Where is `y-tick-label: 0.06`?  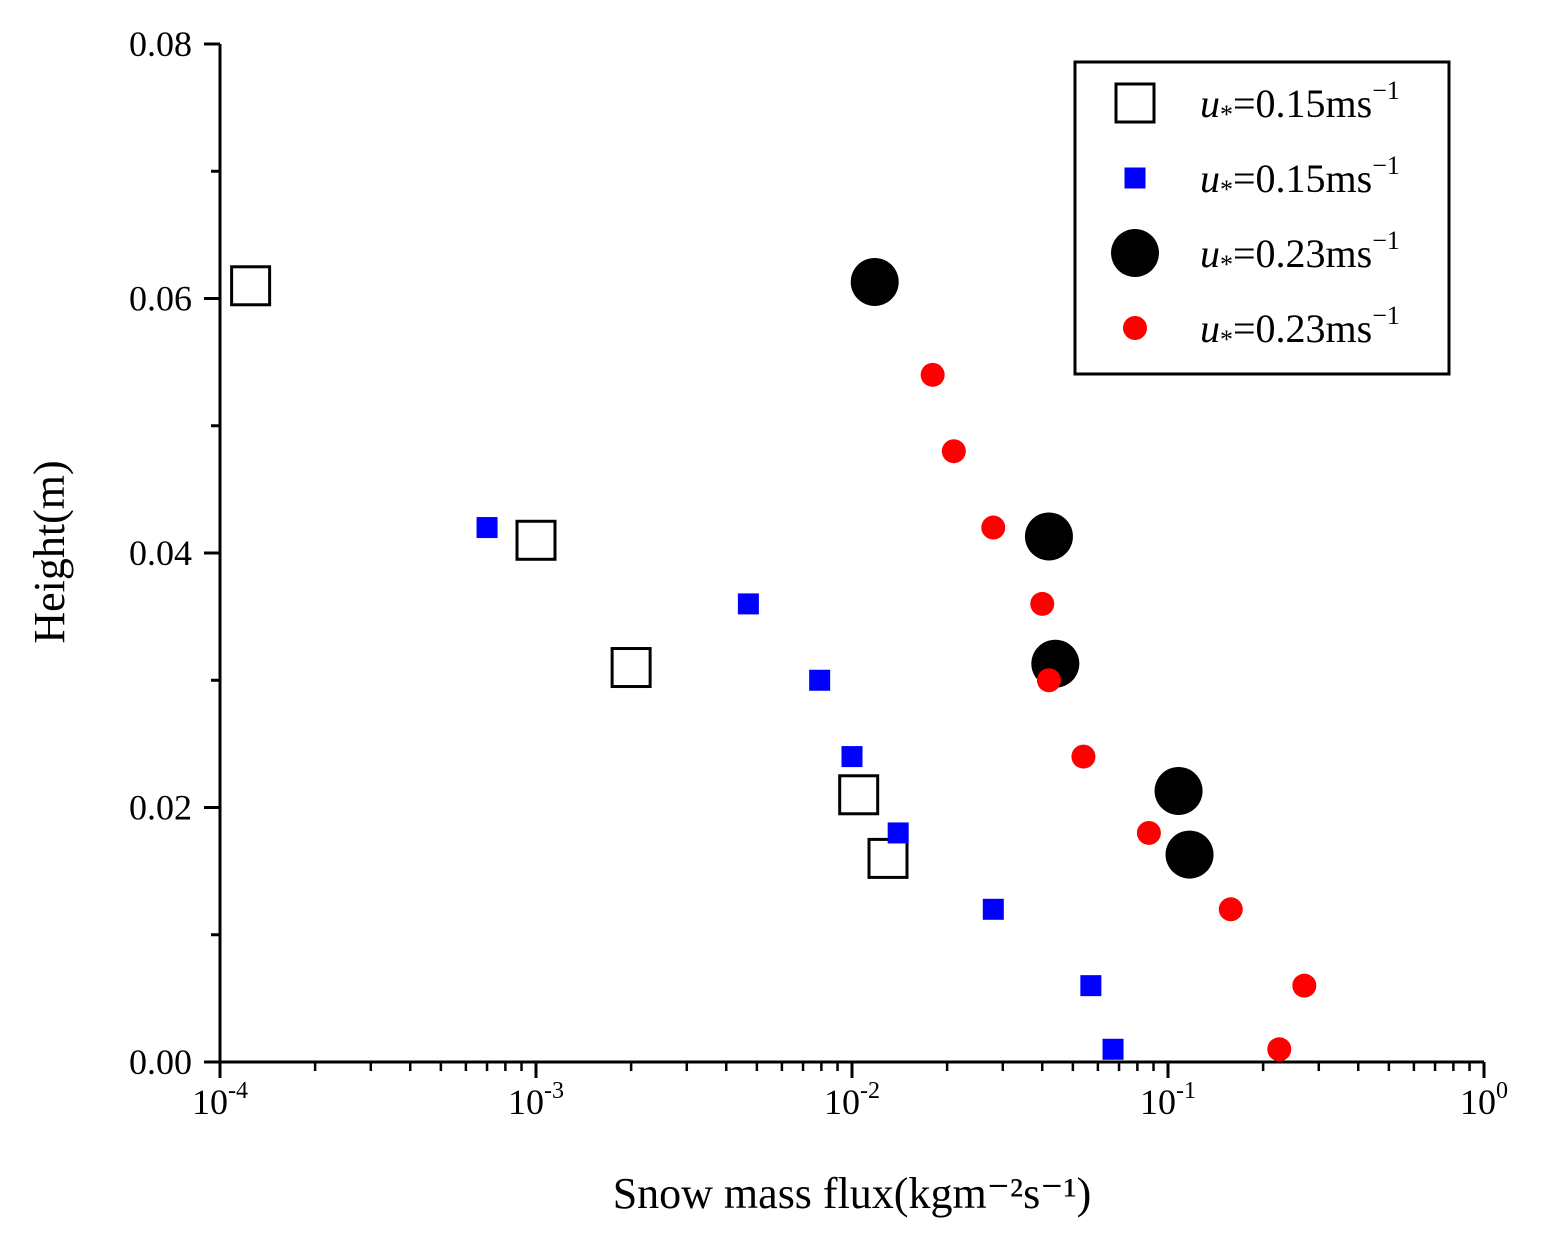
y-tick-label: 0.06 is located at coordinates (160, 299).